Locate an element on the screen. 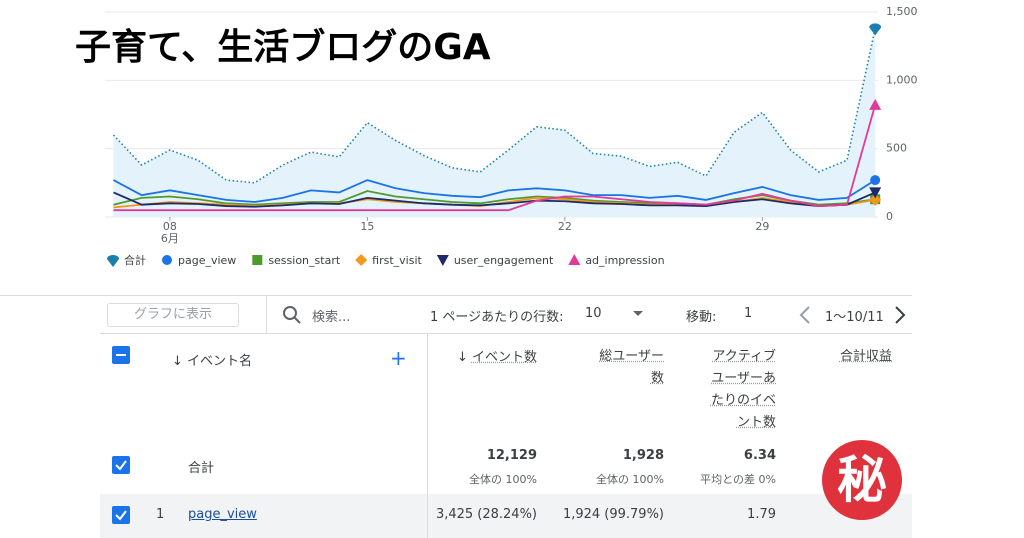  column-name: イベント数 is located at coordinates (504, 357).